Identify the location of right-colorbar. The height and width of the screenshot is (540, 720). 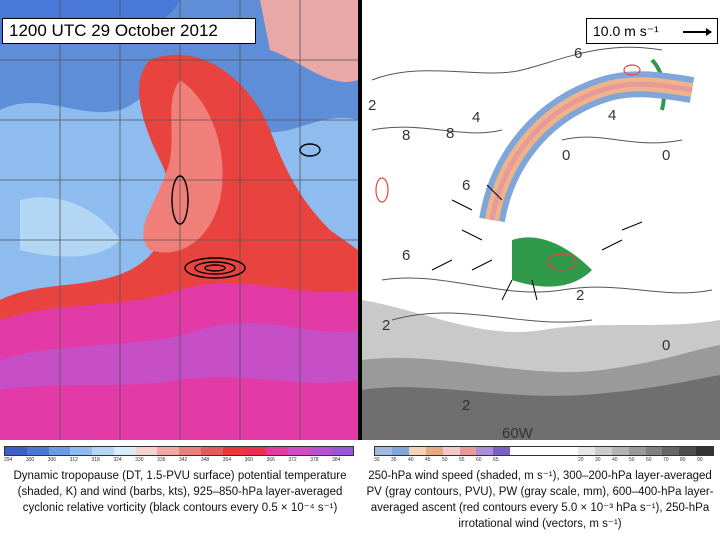
(544, 451).